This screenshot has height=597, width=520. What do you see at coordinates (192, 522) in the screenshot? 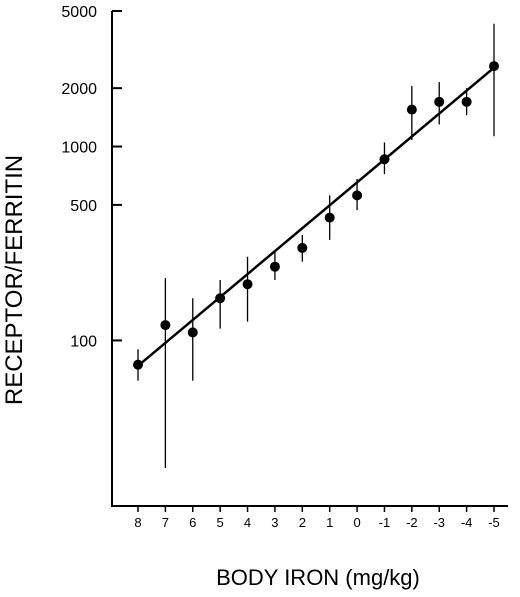
I see `x-tick-label: 6` at bounding box center [192, 522].